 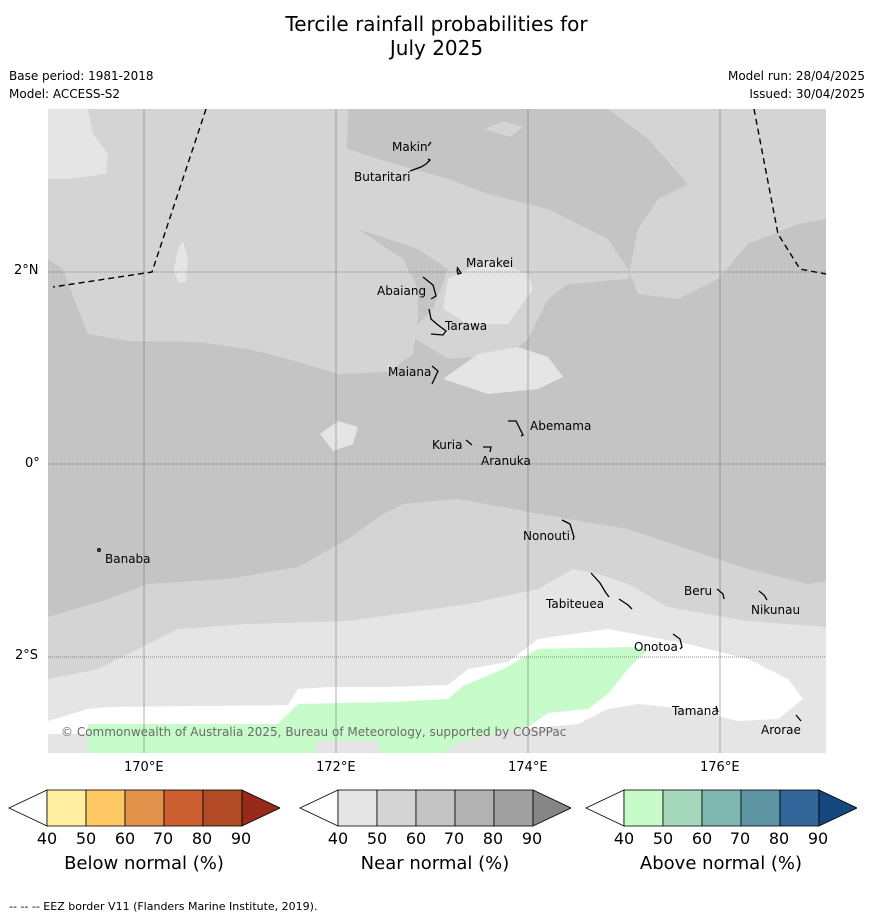 I want to click on lon-label-172e: 172°E, so click(x=336, y=767).